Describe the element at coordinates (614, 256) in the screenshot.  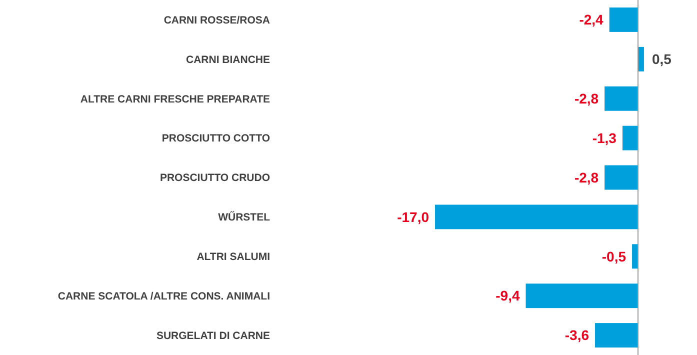
I see `data-label: -0,5` at that location.